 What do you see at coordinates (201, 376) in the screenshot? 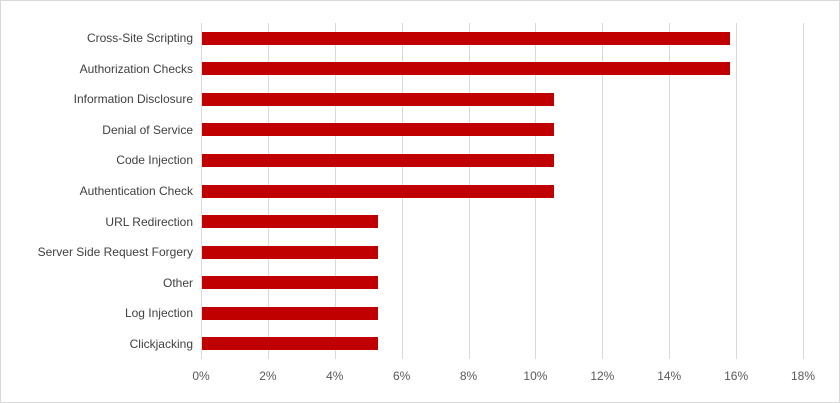
I see `x-tick-label: 0%` at bounding box center [201, 376].